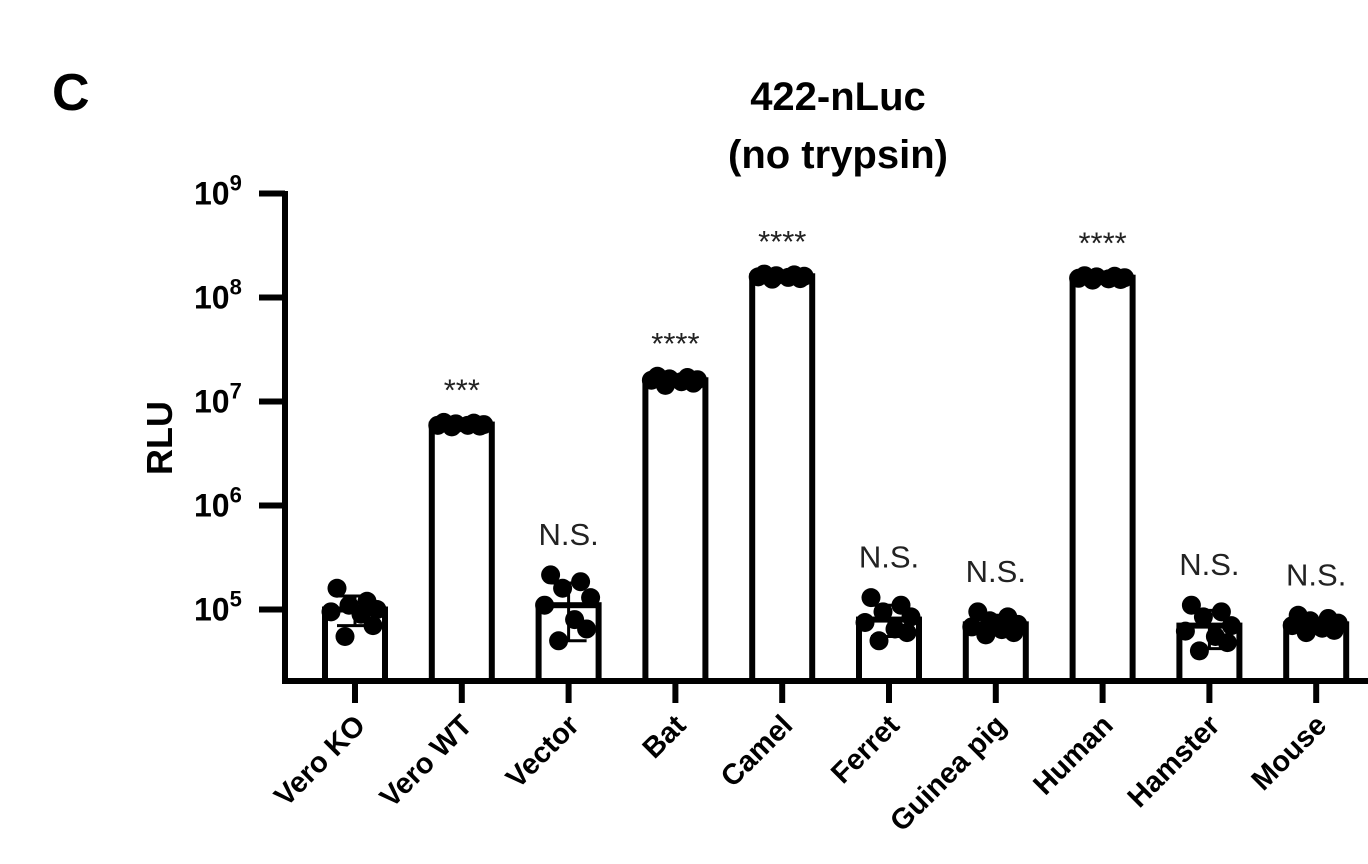 The image size is (1368, 864). I want to click on y-axis-ticks: 10⁵ 10⁶ 10⁷ 10⁸ 10⁹, so click(239, 399).